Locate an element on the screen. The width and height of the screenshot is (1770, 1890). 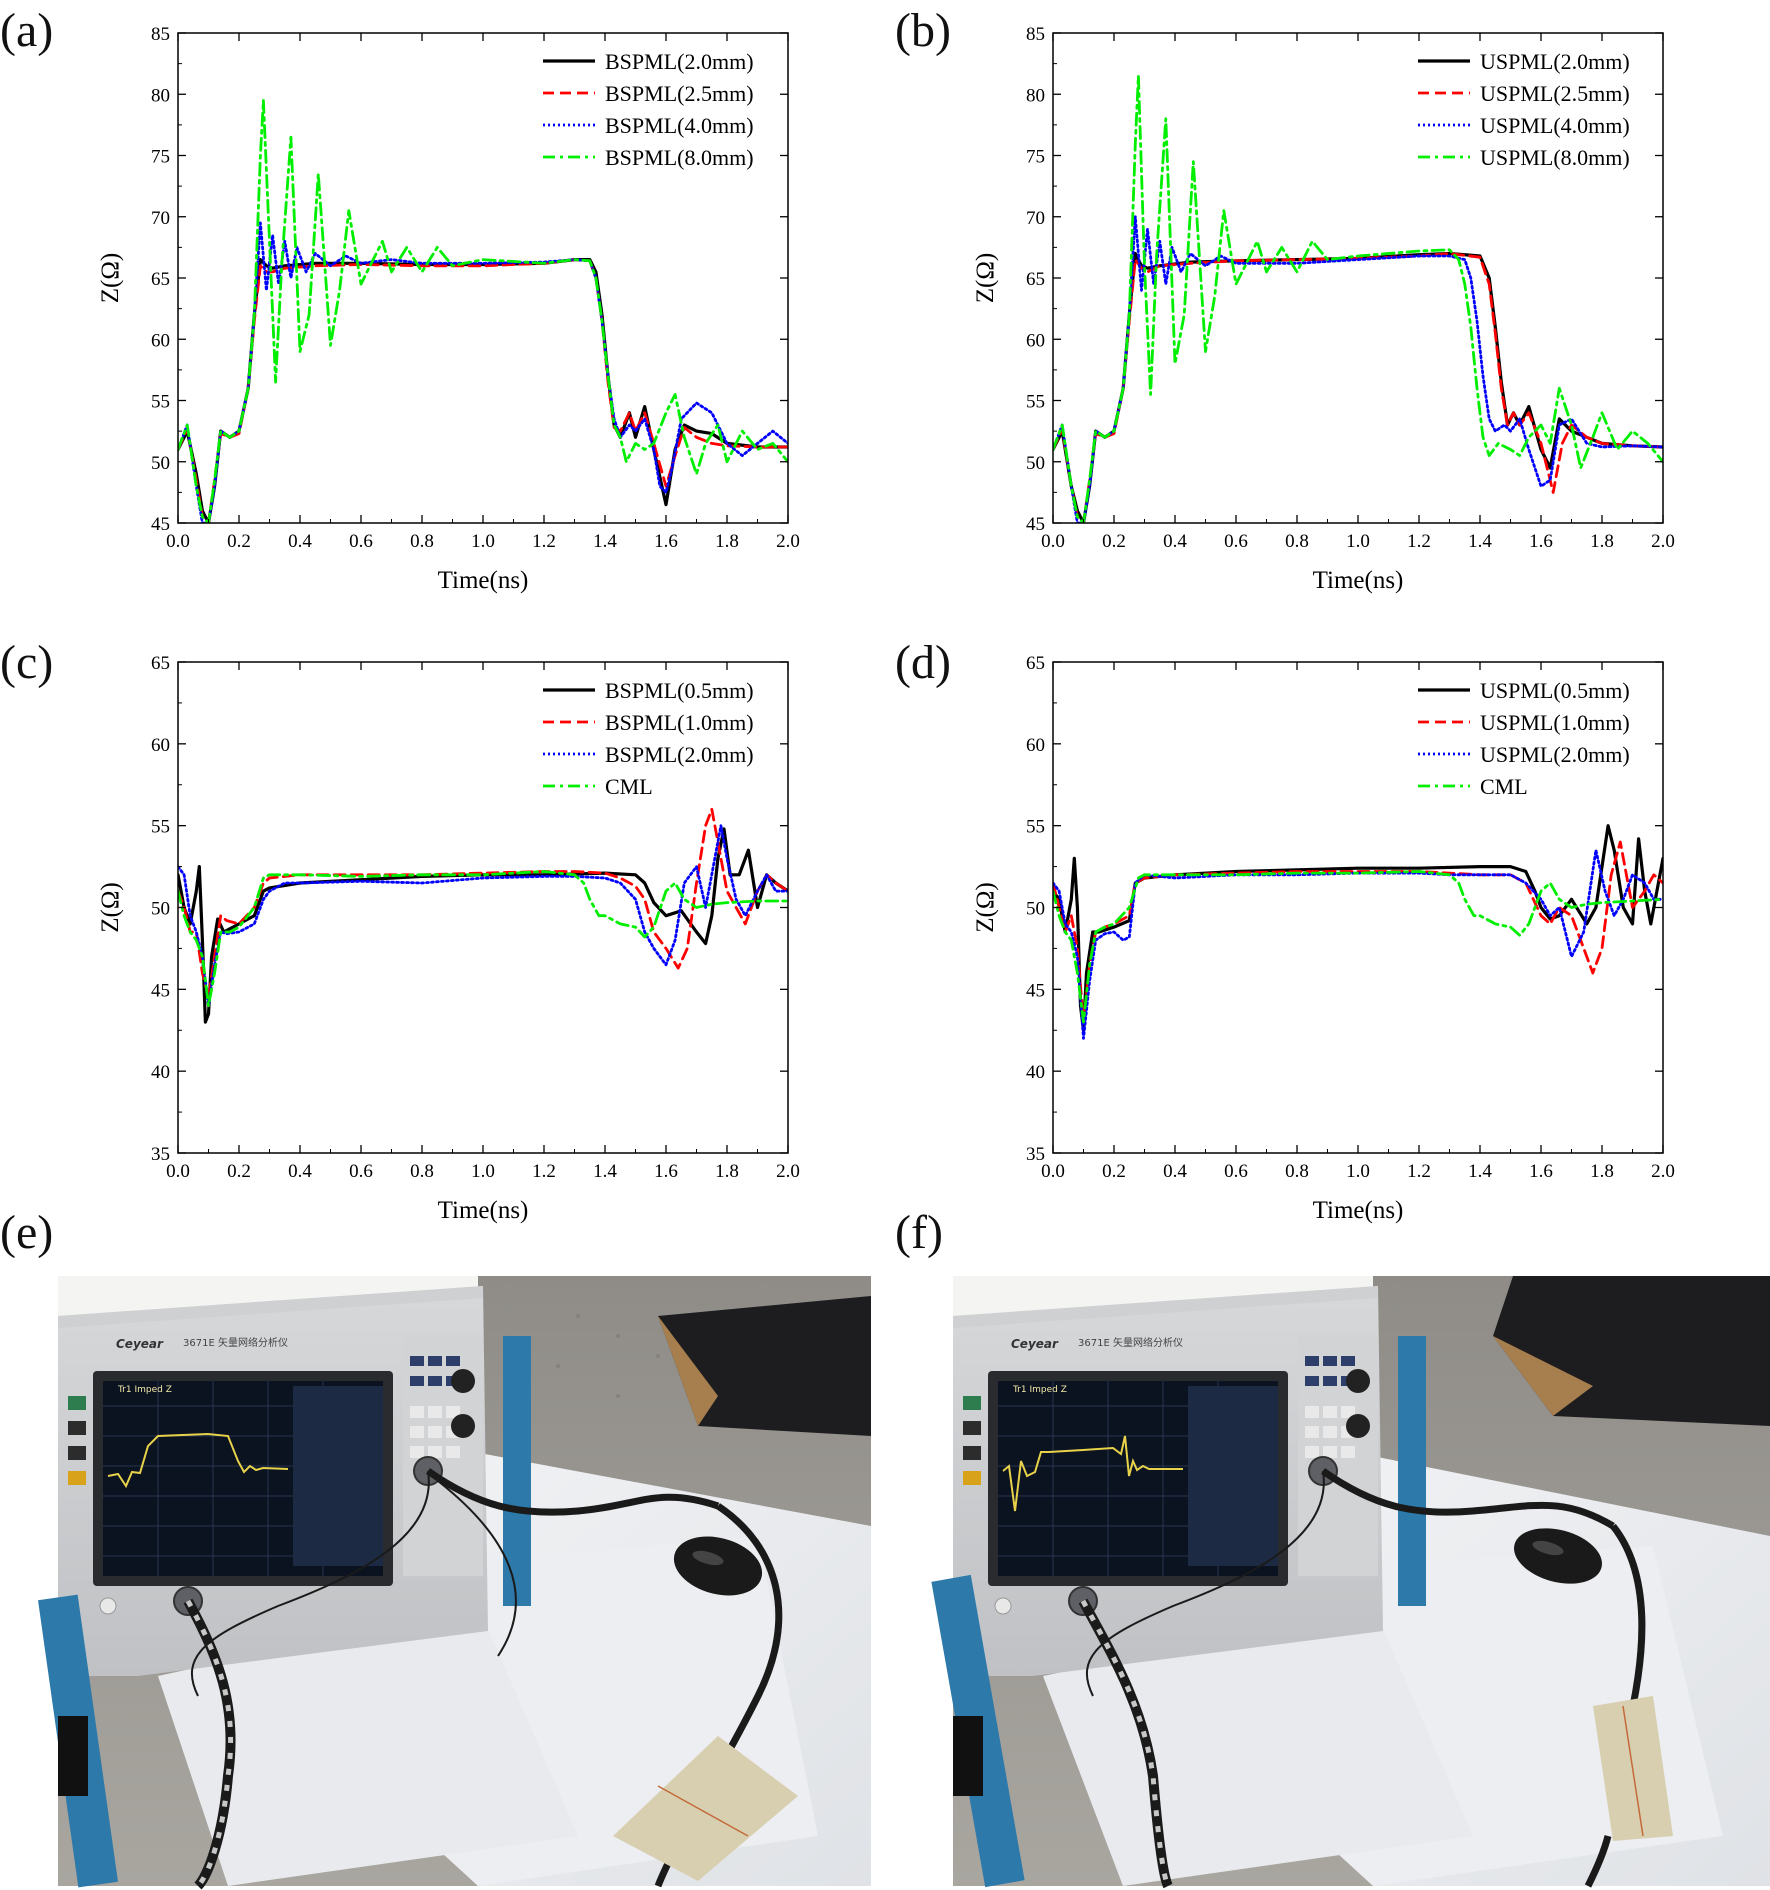
y-tick-label: 80 is located at coordinates (1035, 95).